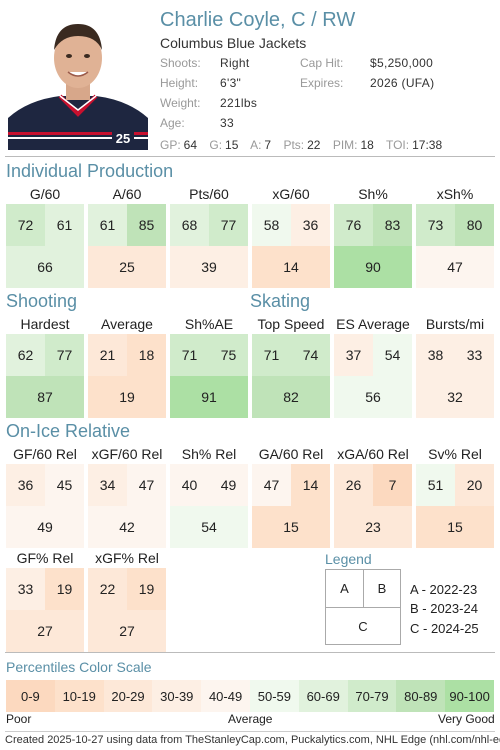 This screenshot has width=500, height=750. I want to click on shoots-value: Right, so click(235, 63).